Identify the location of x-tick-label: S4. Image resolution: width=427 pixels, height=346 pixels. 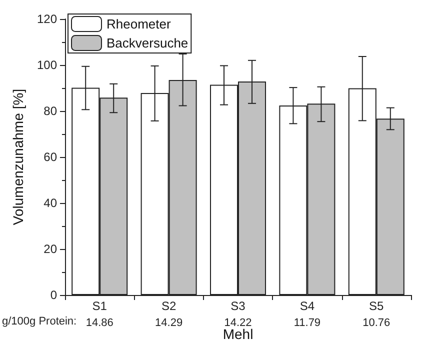
(307, 306).